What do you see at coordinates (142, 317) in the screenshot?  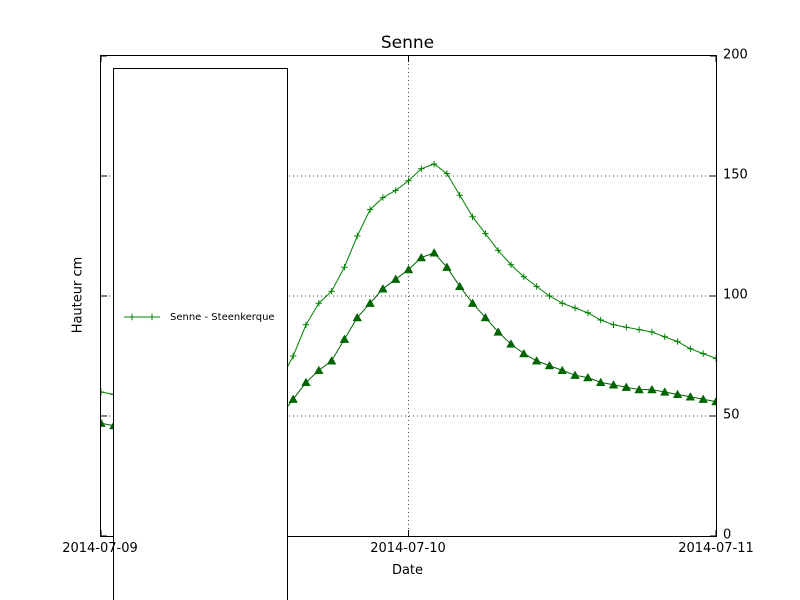 I see `plus-marker-icon` at bounding box center [142, 317].